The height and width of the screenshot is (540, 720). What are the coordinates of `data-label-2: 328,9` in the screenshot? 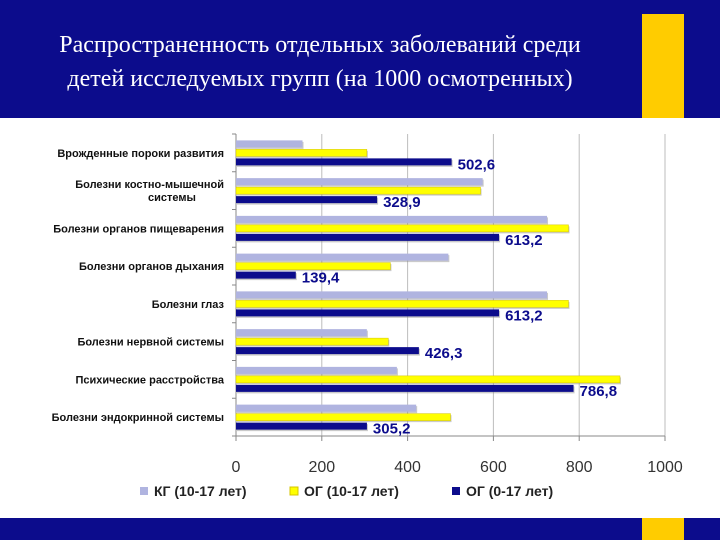 It's located at (402, 202).